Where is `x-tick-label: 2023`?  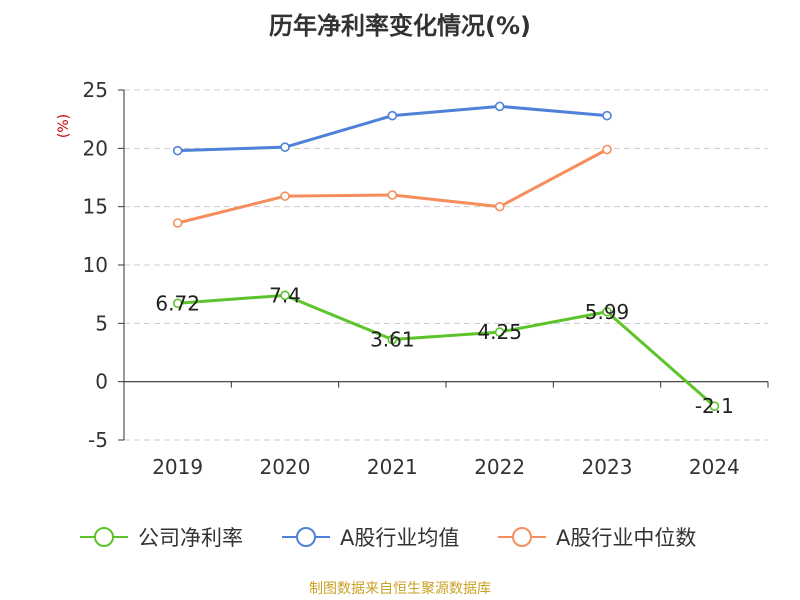 x-tick-label: 2023 is located at coordinates (607, 467).